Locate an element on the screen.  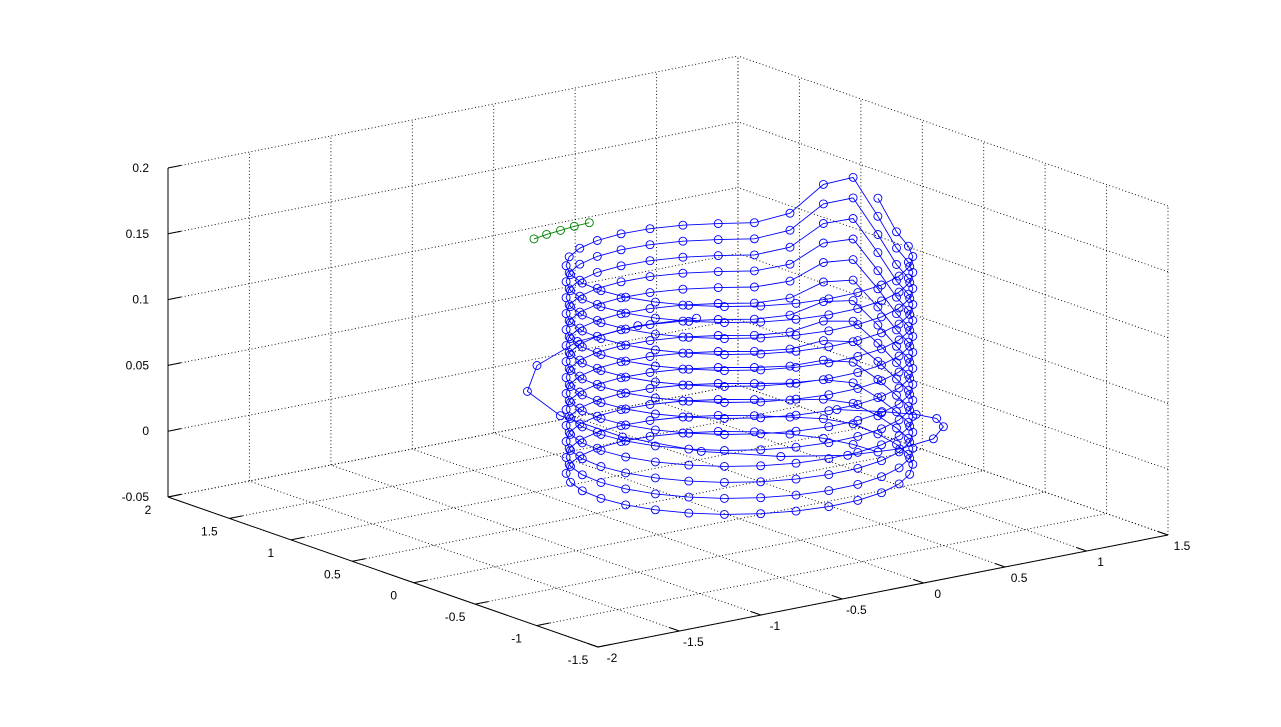
y-tick-label: -1.5 is located at coordinates (578, 660).